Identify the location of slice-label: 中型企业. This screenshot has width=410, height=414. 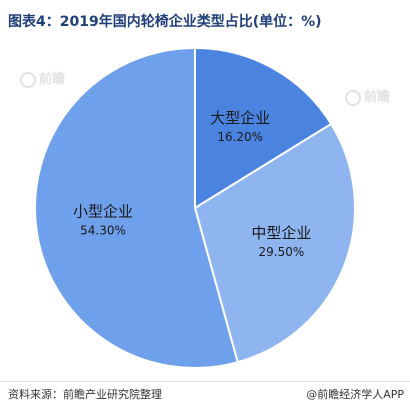
(281, 233).